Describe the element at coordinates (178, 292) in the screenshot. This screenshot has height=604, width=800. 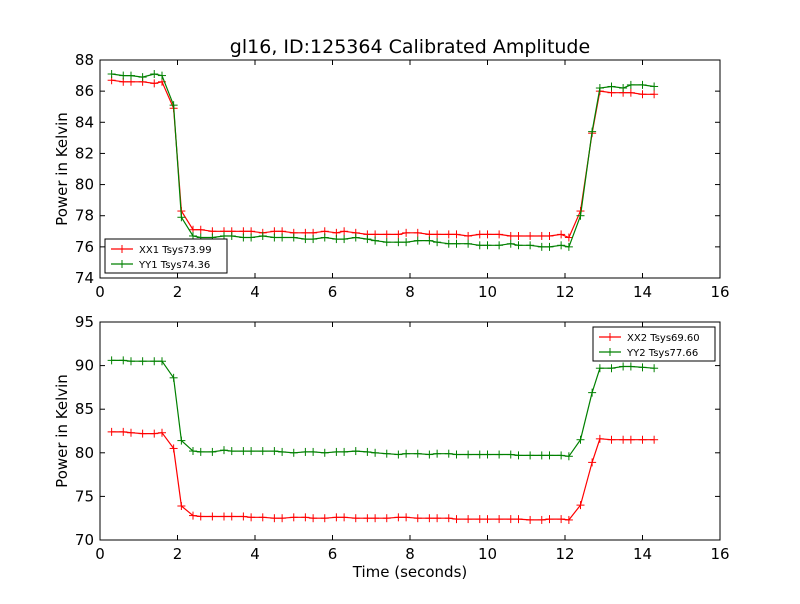
I see `x-tick-label: 2` at that location.